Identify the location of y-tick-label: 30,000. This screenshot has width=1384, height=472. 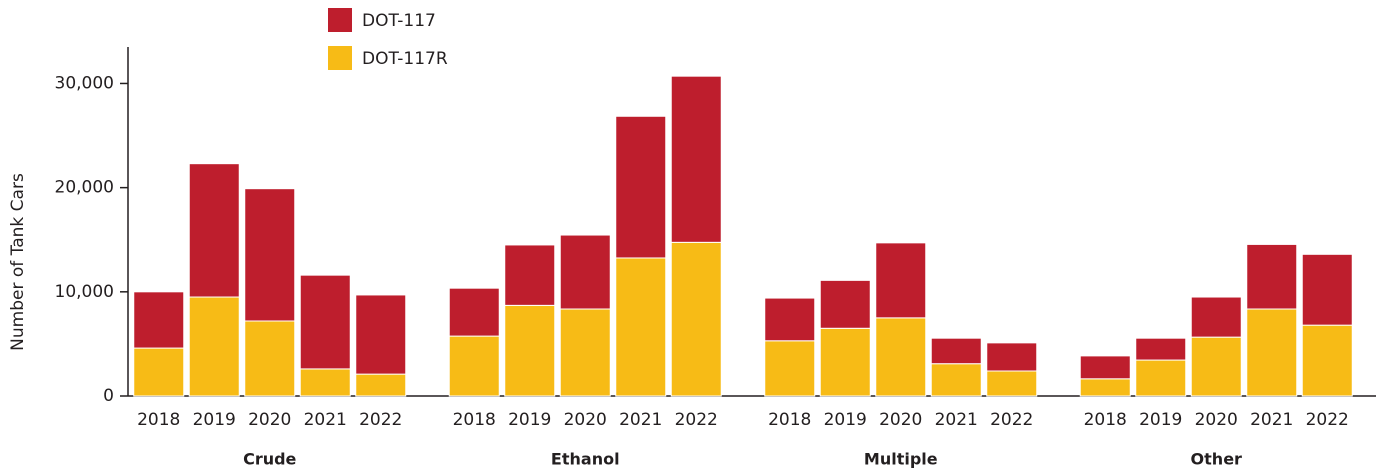
(84, 83).